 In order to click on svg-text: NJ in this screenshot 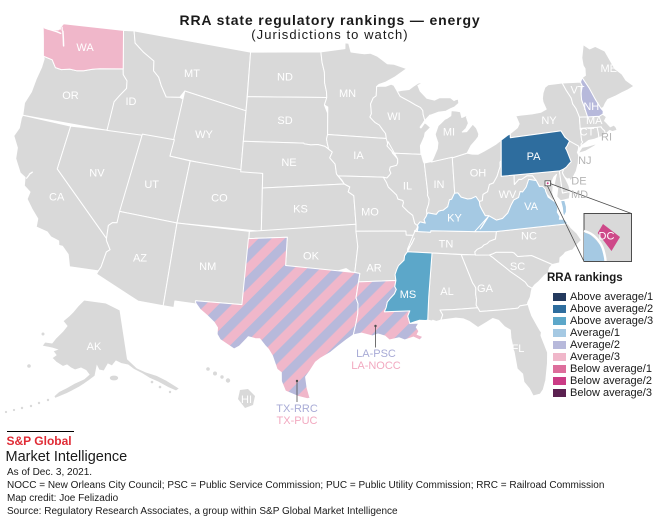, I will do `click(584, 161)`.